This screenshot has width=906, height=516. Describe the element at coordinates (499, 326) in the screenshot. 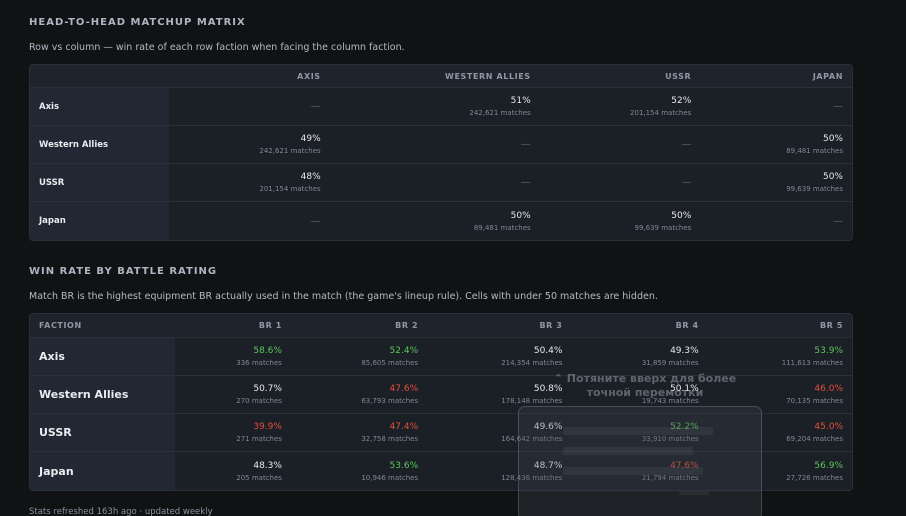

I see `br-col-header: BR 3` at that location.